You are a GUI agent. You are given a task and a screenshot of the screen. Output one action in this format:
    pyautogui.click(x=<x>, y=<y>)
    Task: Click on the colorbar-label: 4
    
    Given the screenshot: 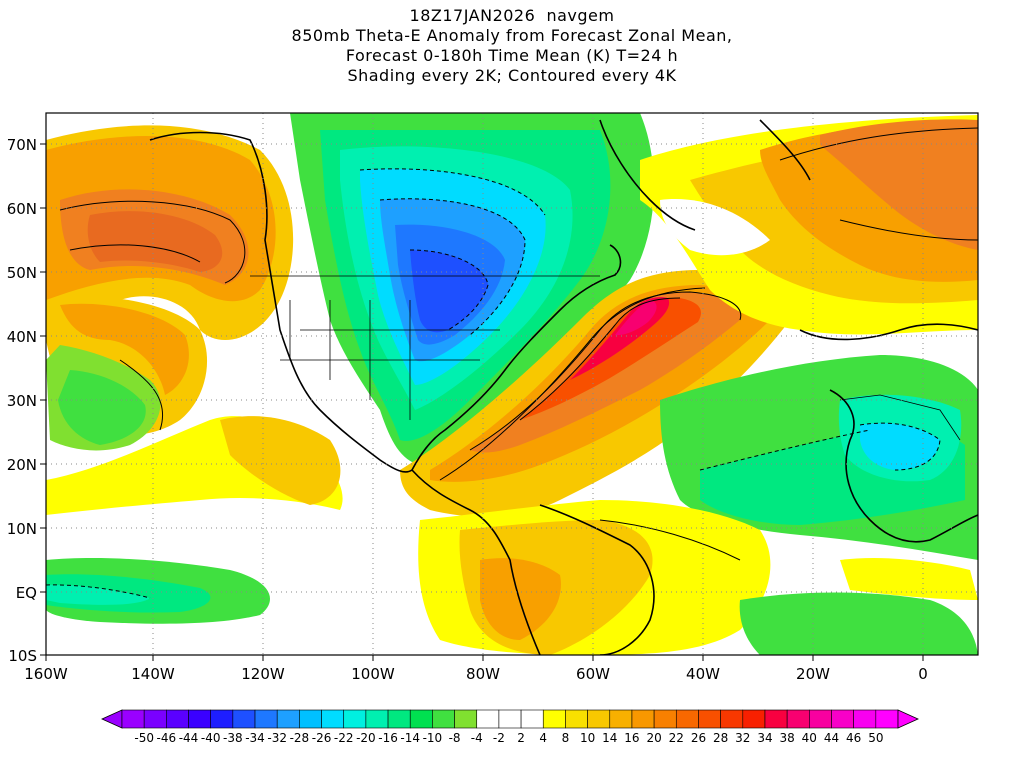 What is the action you would take?
    pyautogui.click(x=543, y=738)
    